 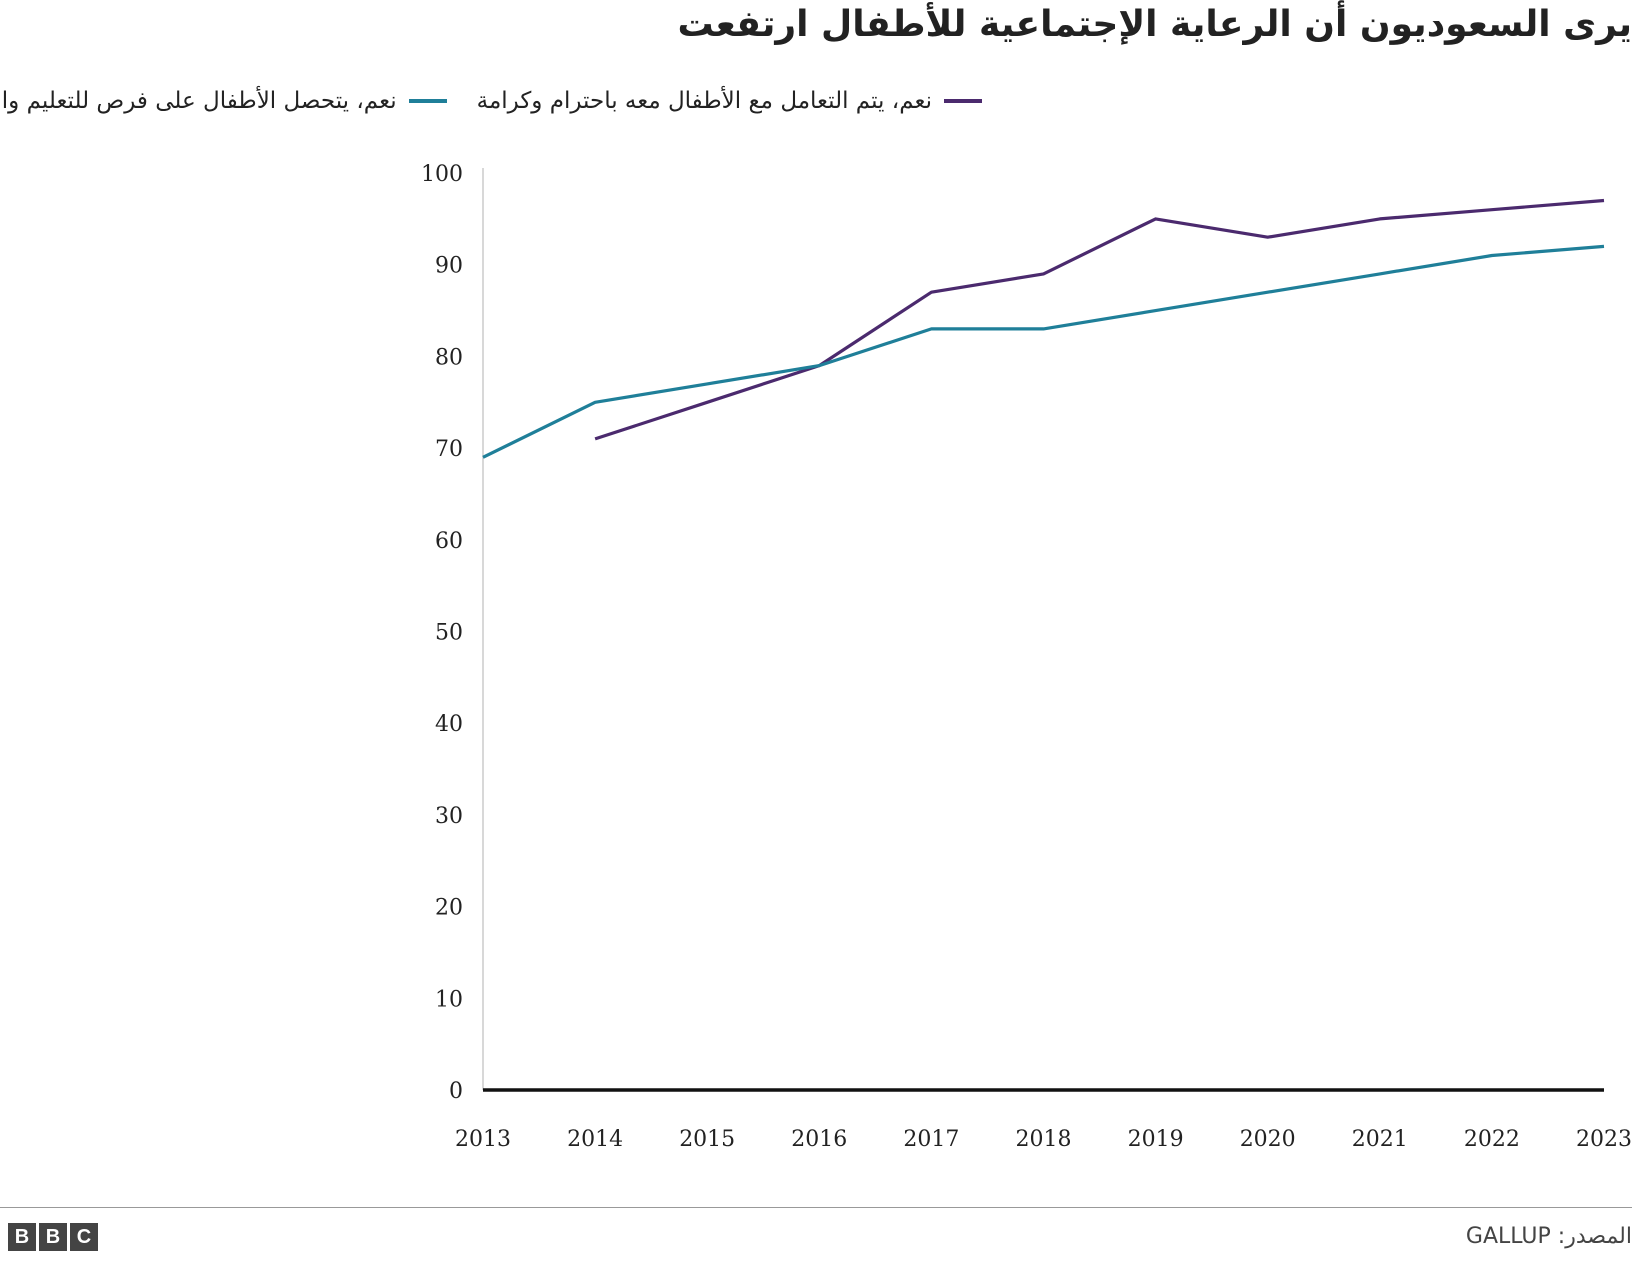 I want to click on x-tick-label: 2019, so click(x=1156, y=1139).